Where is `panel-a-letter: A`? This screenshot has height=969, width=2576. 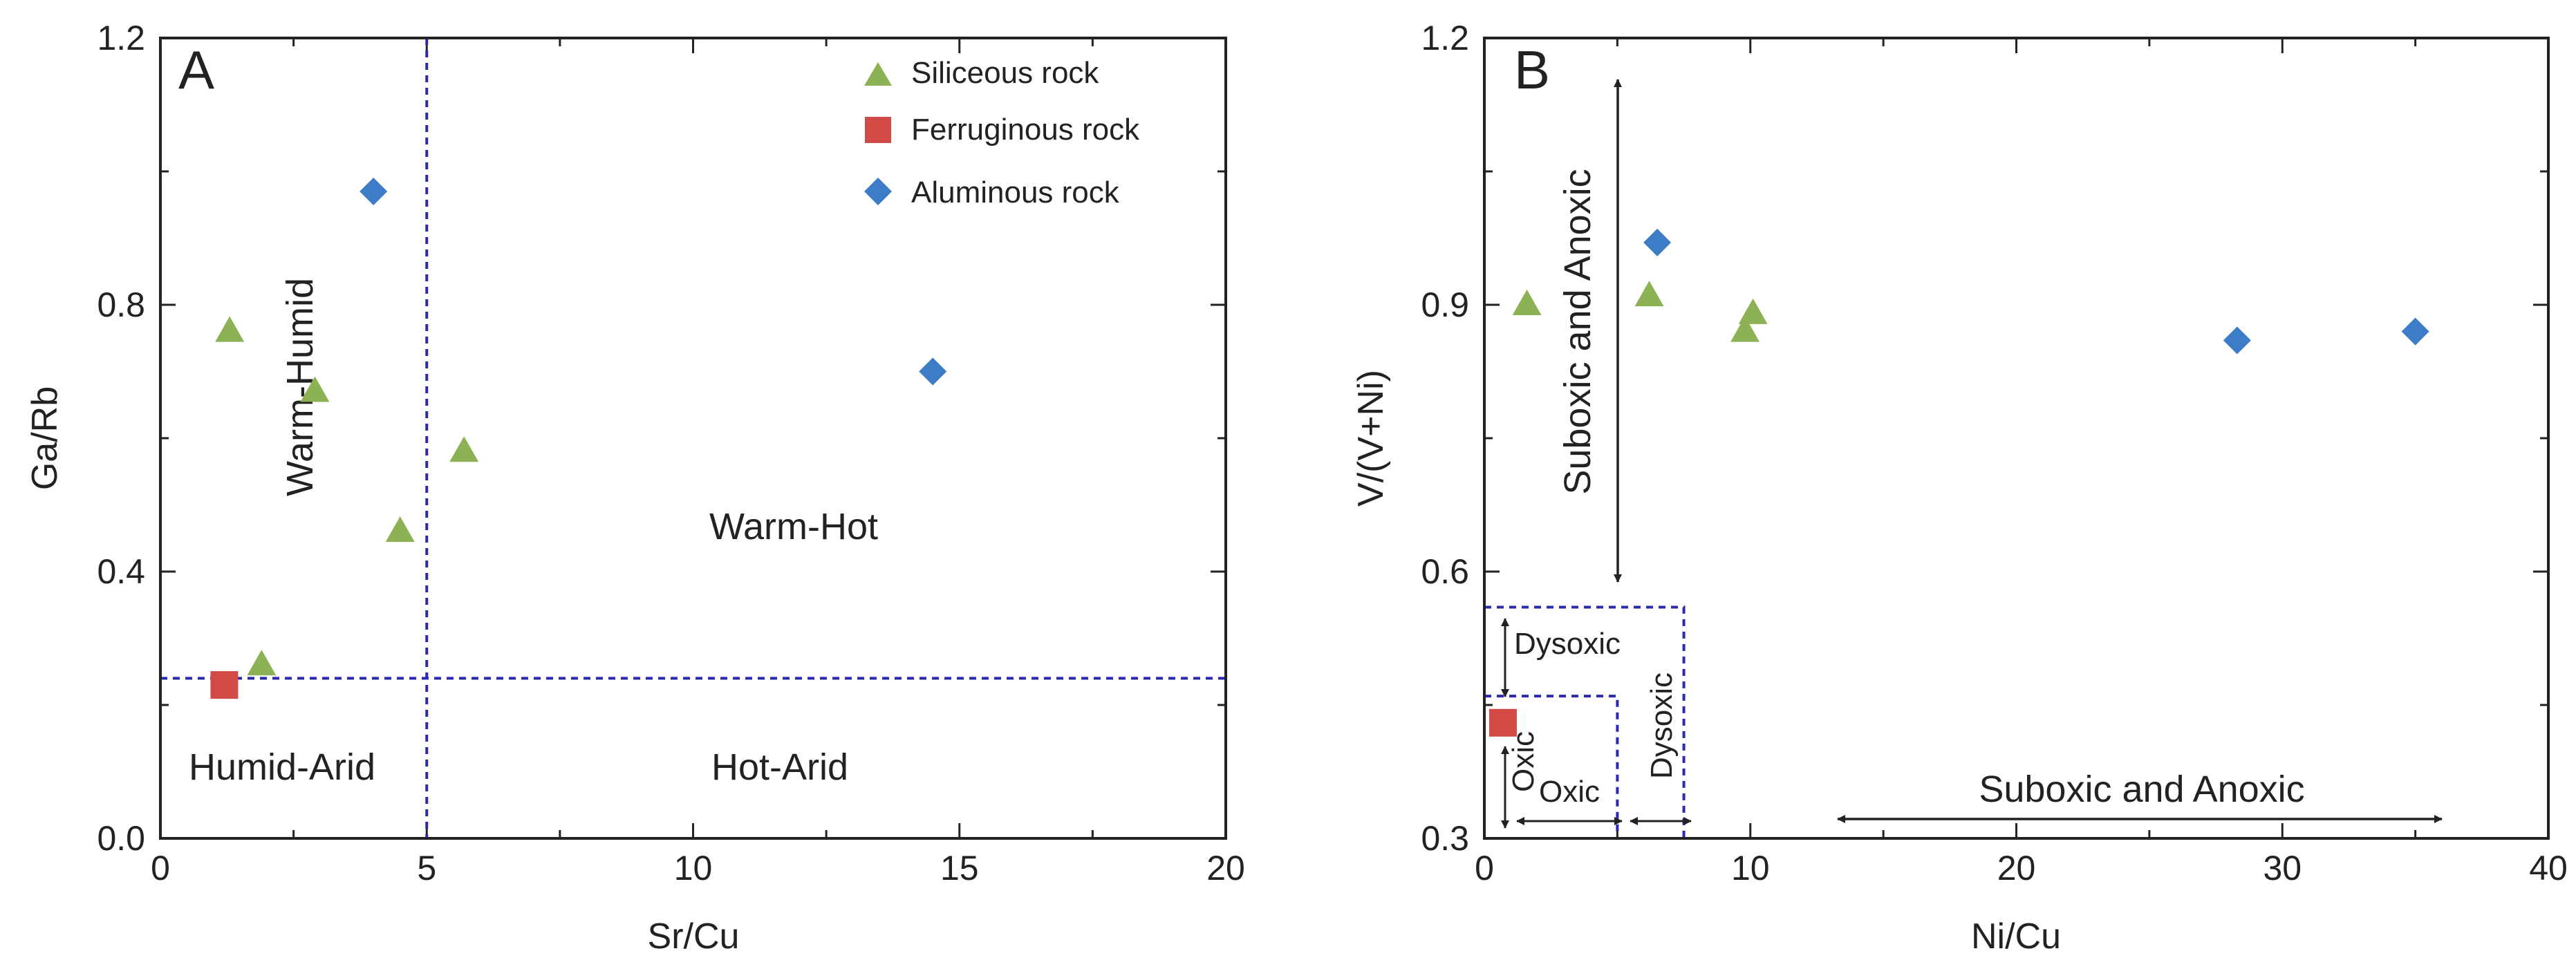 panel-a-letter: A is located at coordinates (196, 69).